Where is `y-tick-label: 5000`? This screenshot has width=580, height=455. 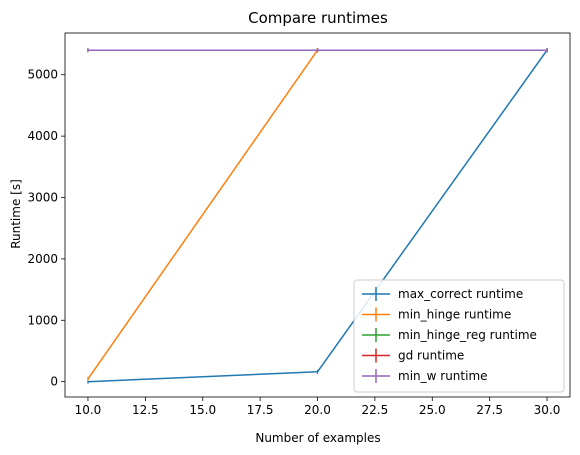
y-tick-label: 5000 is located at coordinates (42, 75).